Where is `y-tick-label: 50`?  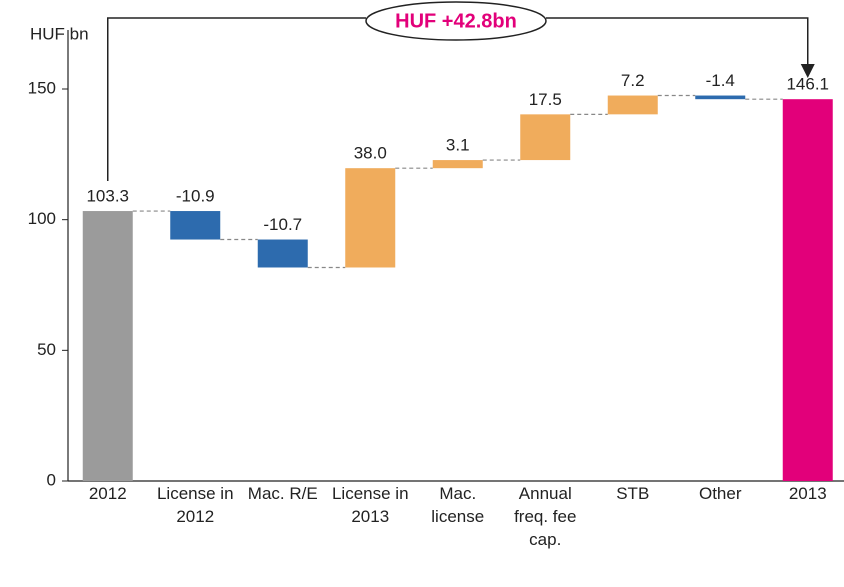 y-tick-label: 50 is located at coordinates (46, 349).